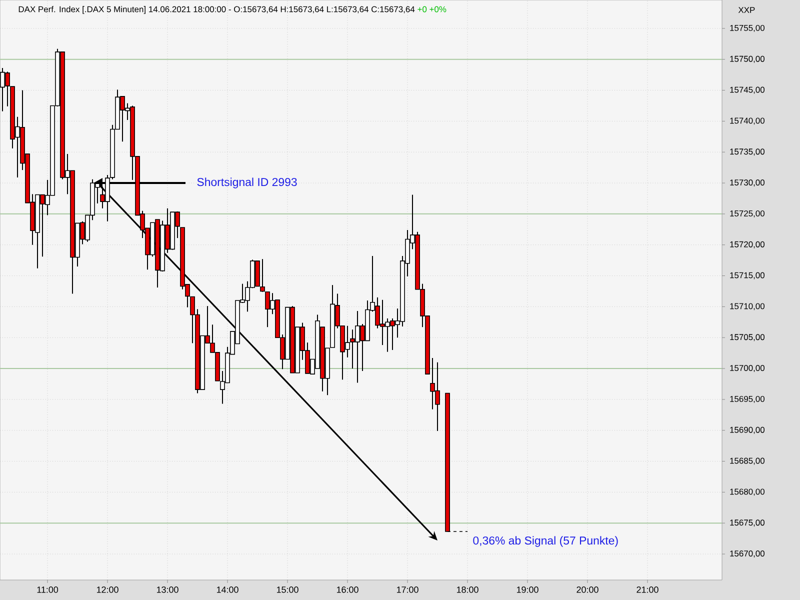 The image size is (800, 600). I want to click on y-tick-label: 15680,00, so click(747, 492).